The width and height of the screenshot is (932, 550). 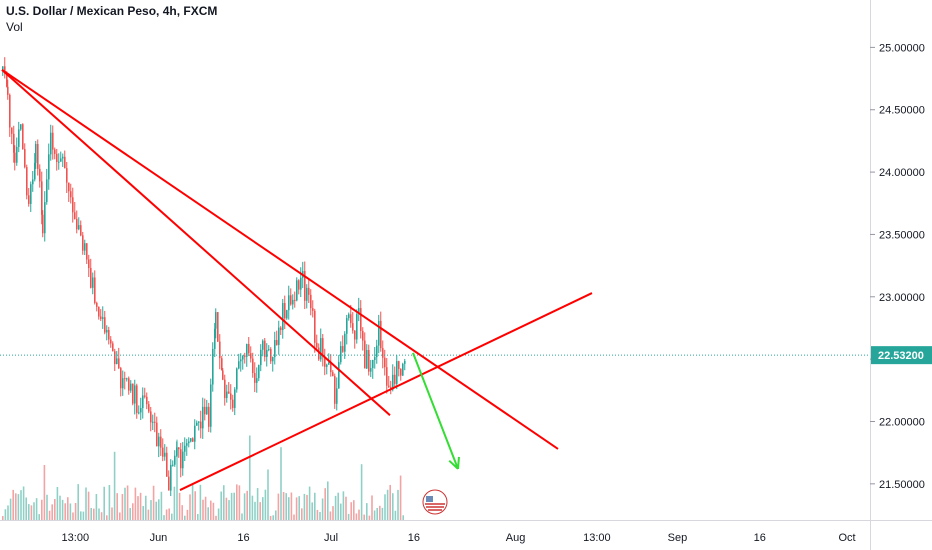 I want to click on symbol-title: U.S. Dollar / Mexican Peso, 4h, FXCM, so click(x=112, y=11).